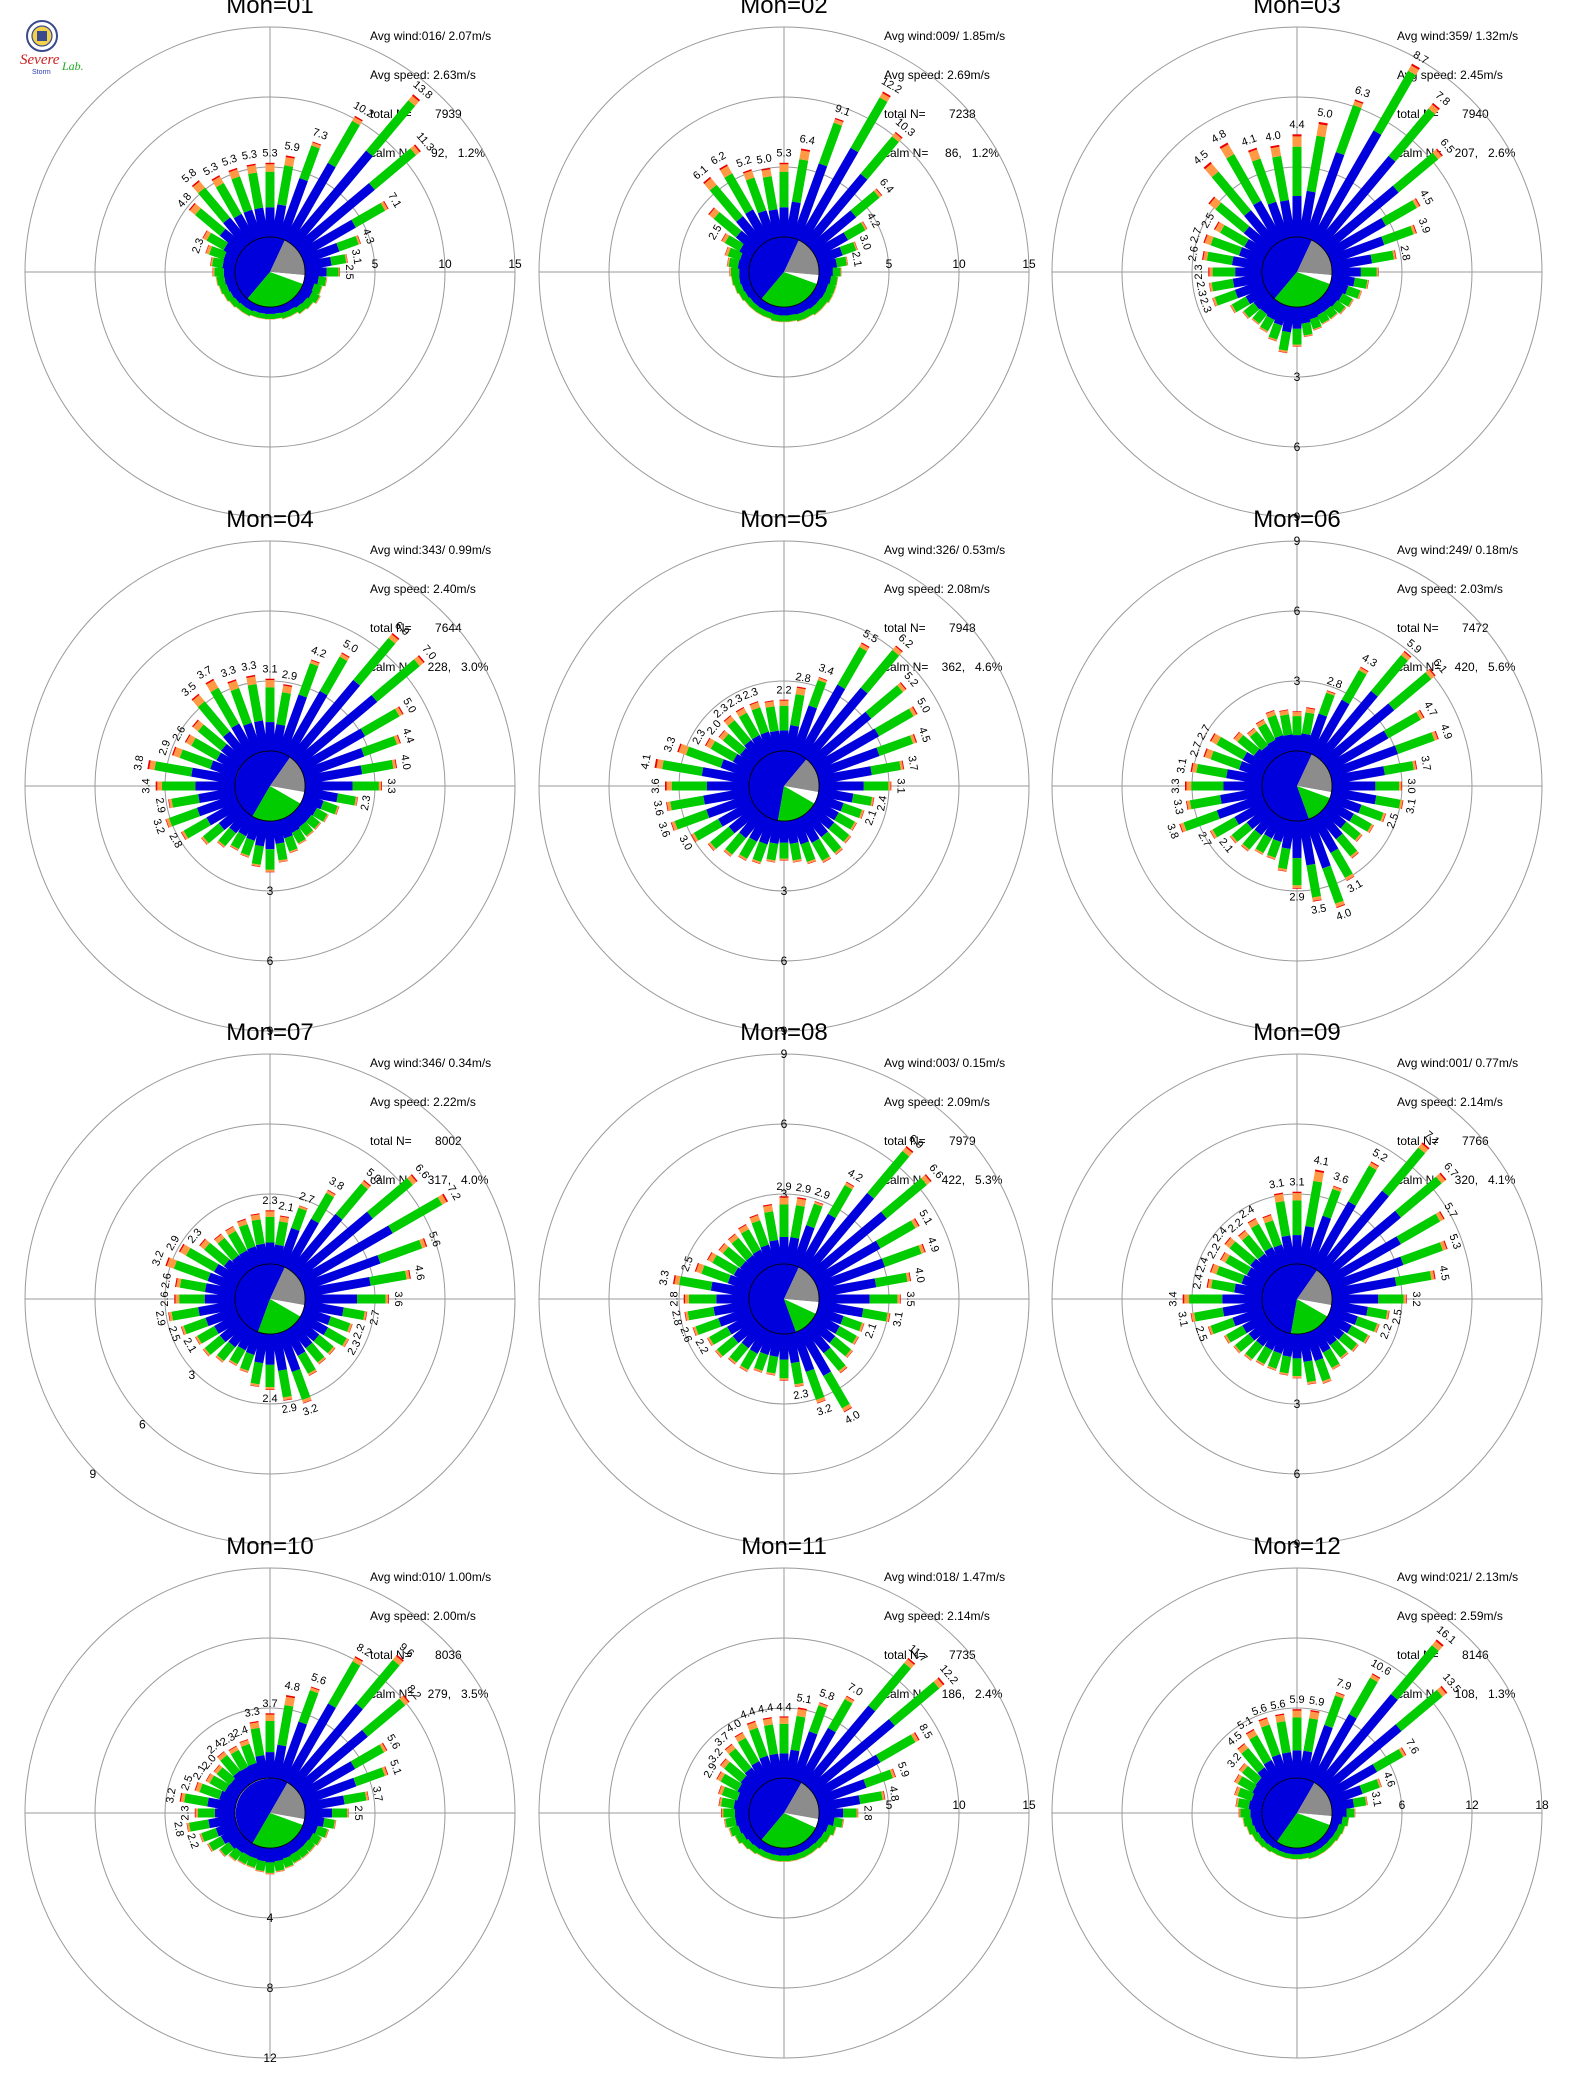 This screenshot has width=1580, height=2090. What do you see at coordinates (1201, 1334) in the screenshot?
I see `petal-percent-label: 2.5` at bounding box center [1201, 1334].